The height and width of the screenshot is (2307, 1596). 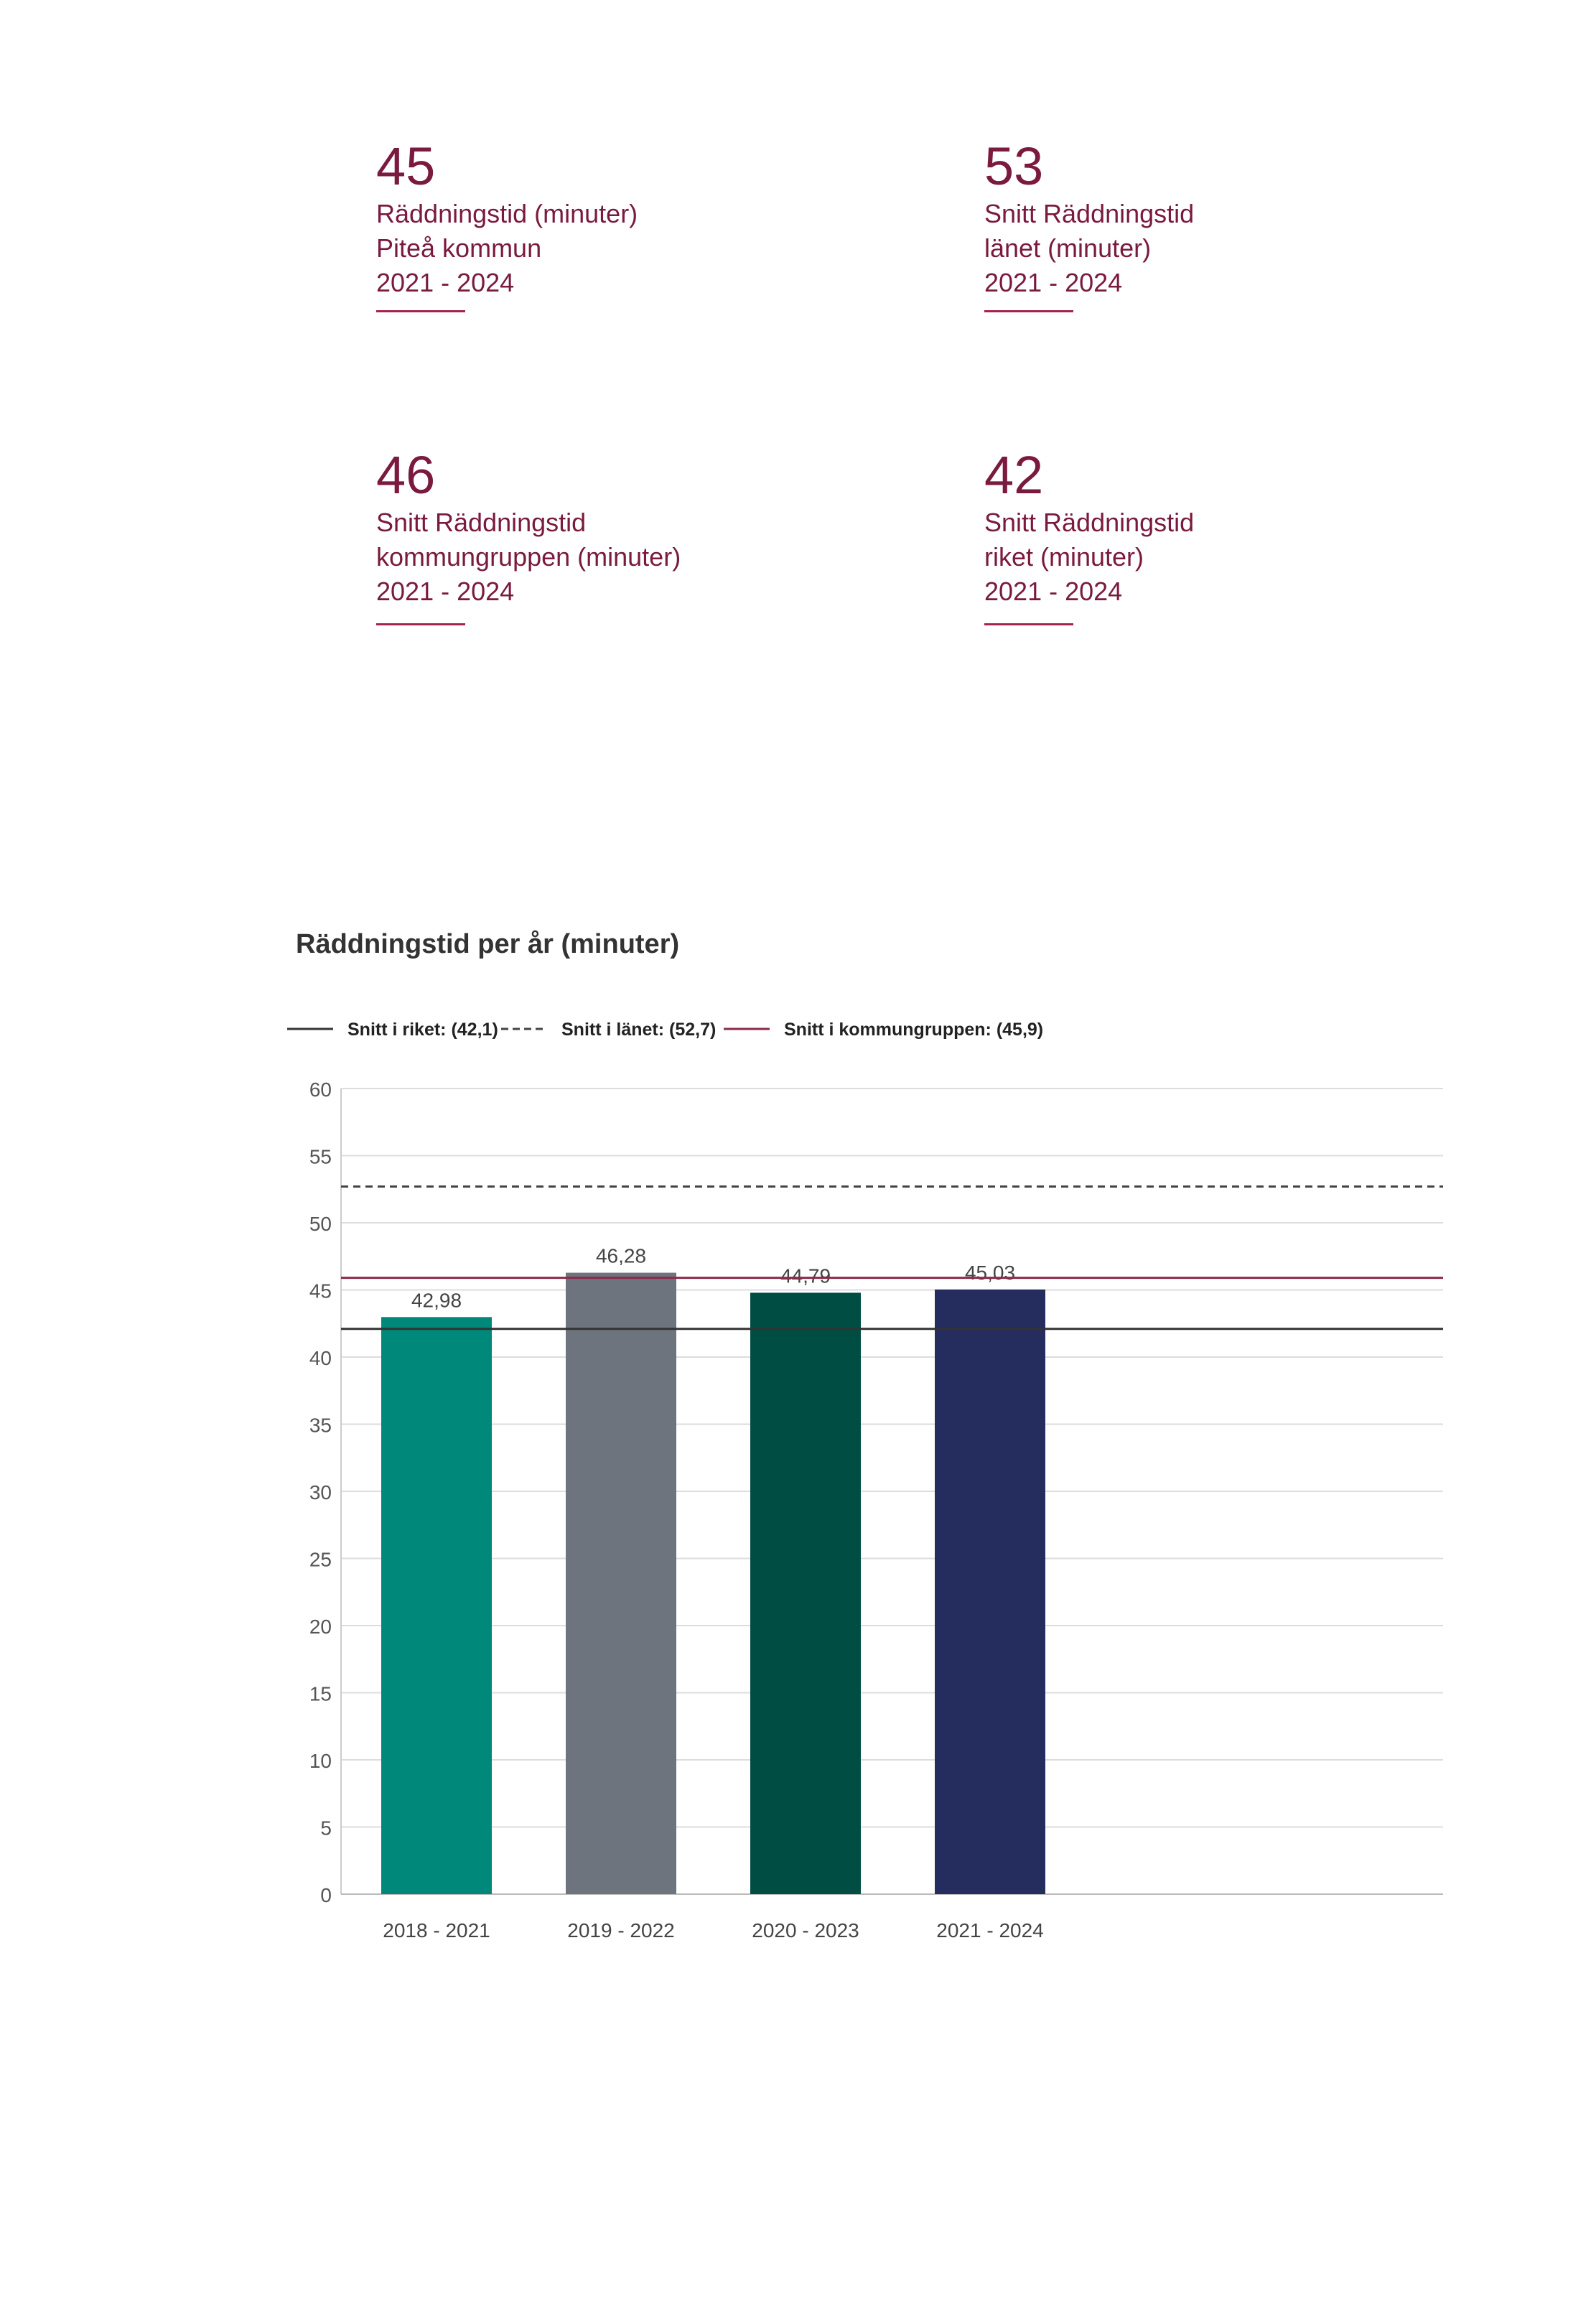 What do you see at coordinates (436, 1300) in the screenshot?
I see `bar-value-label: 42,98` at bounding box center [436, 1300].